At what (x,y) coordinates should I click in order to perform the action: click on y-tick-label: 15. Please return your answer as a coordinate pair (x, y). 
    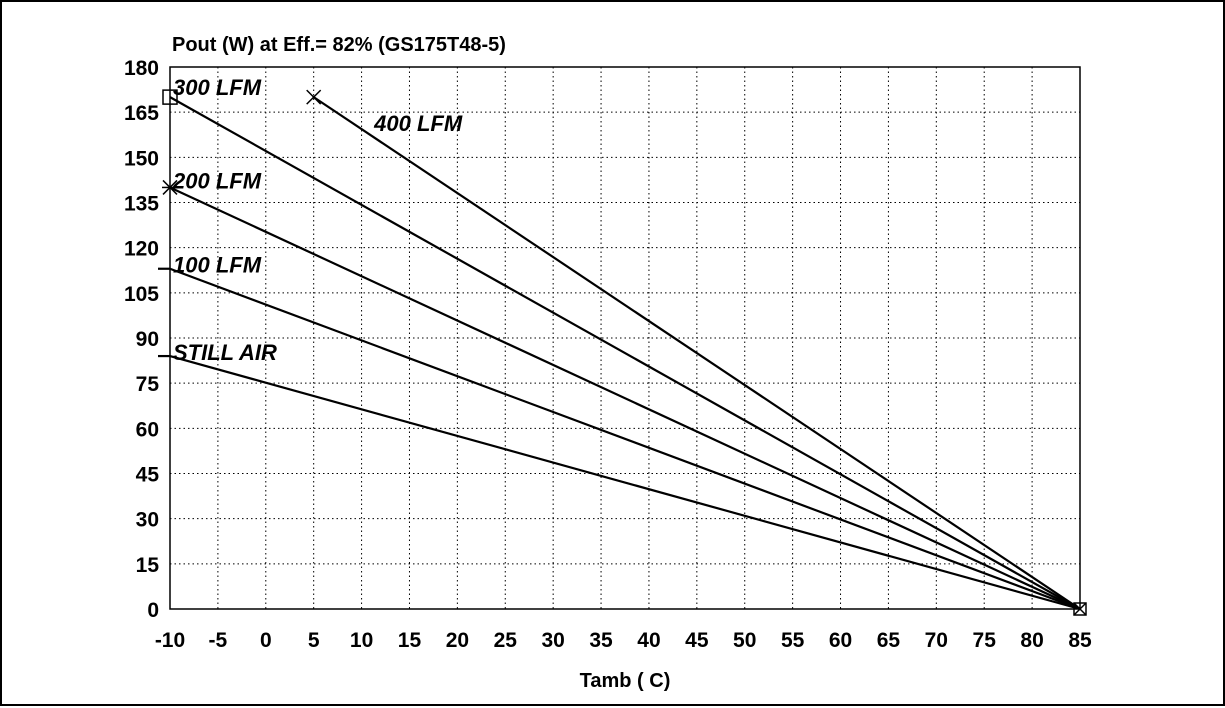
    Looking at the image, I should click on (148, 565).